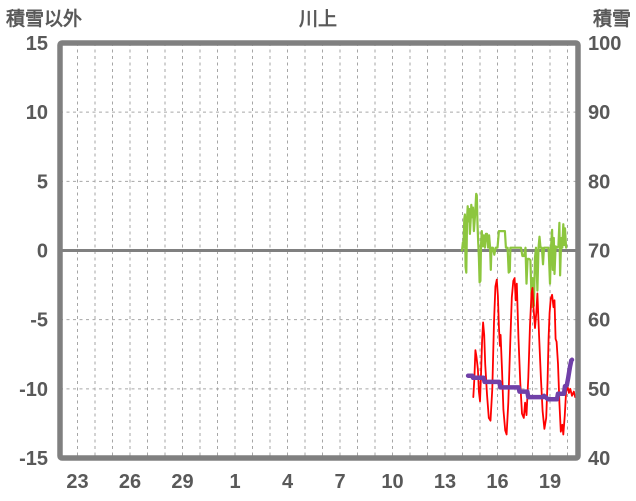  I want to click on series-red-line, so click(524, 356).